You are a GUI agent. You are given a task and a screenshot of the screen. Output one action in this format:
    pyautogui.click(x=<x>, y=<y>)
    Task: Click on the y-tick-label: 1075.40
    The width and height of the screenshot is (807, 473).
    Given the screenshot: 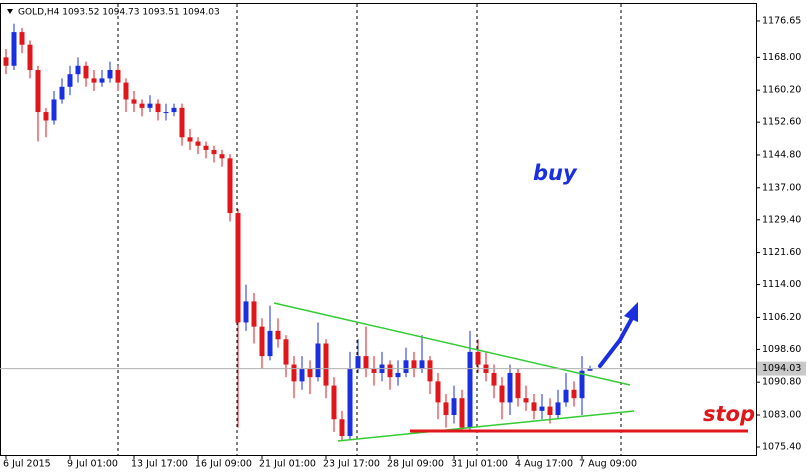 What is the action you would take?
    pyautogui.click(x=781, y=447)
    